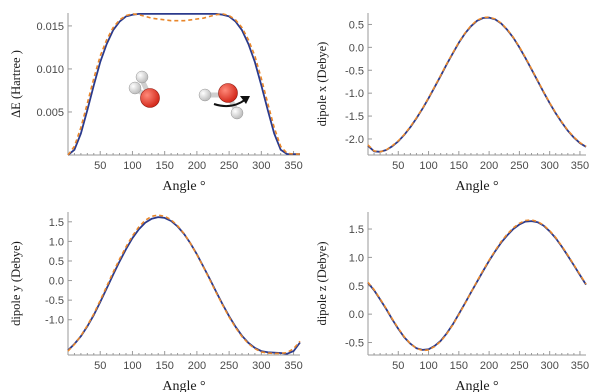 This screenshot has width=590, height=392. I want to click on y-axis-label: dipole y (Debye), so click(16, 283).